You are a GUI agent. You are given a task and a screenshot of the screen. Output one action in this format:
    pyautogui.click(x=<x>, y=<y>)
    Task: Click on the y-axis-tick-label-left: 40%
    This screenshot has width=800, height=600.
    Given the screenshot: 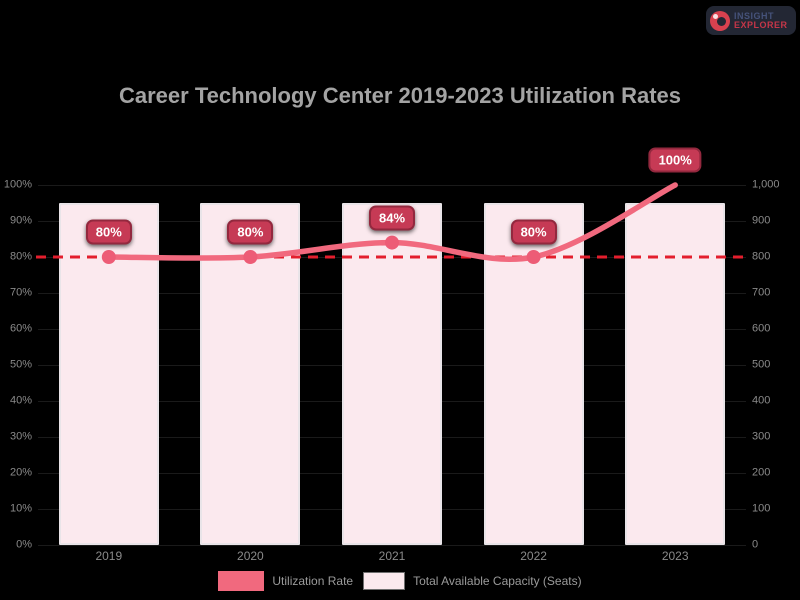 What is the action you would take?
    pyautogui.click(x=20, y=400)
    